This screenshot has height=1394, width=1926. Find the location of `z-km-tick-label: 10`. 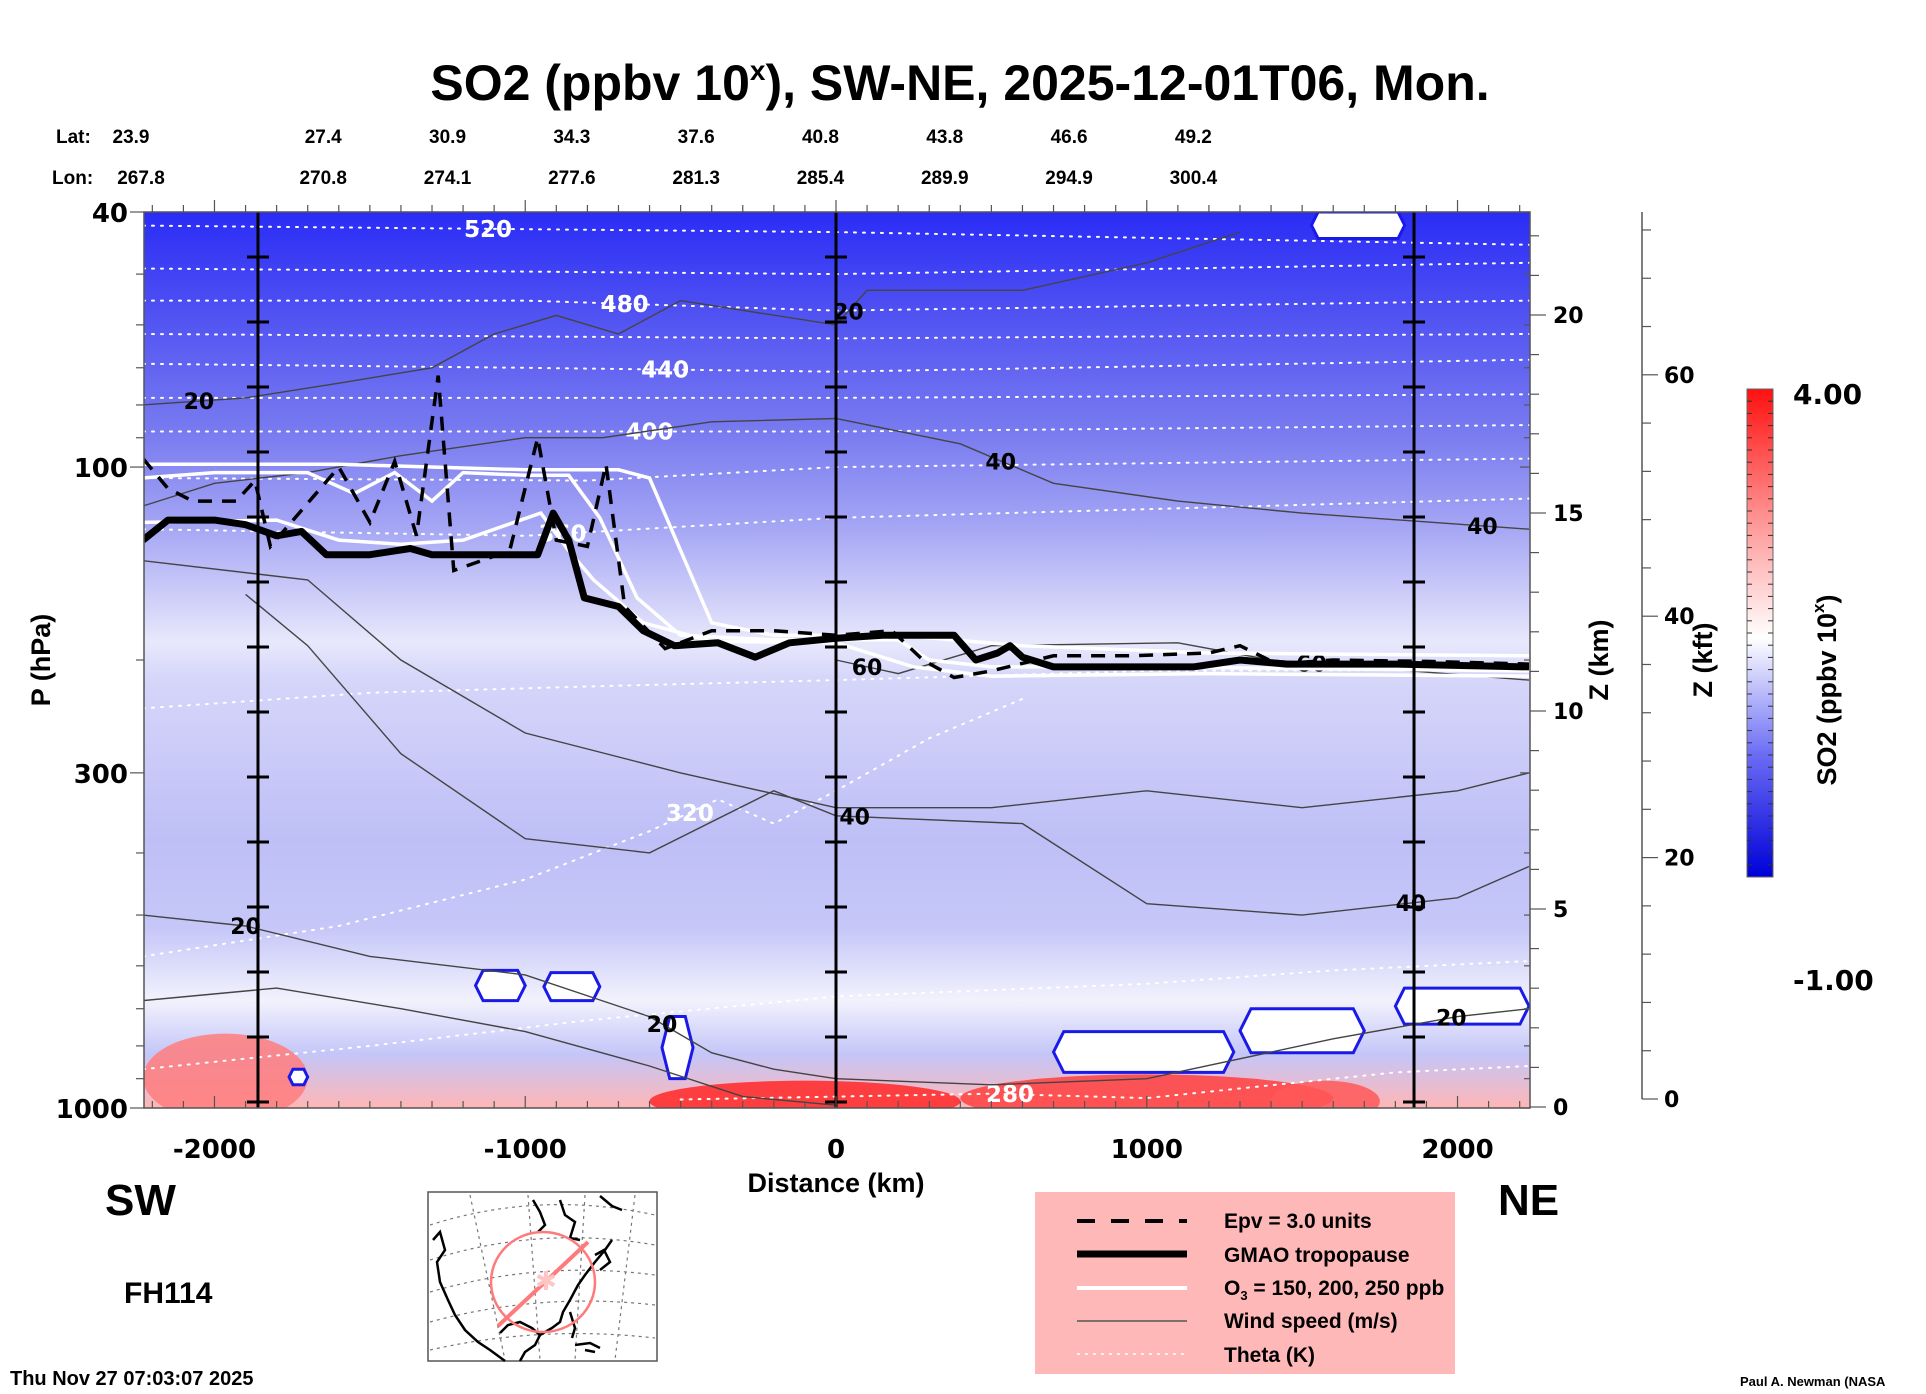

z-km-tick-label: 10 is located at coordinates (1568, 712).